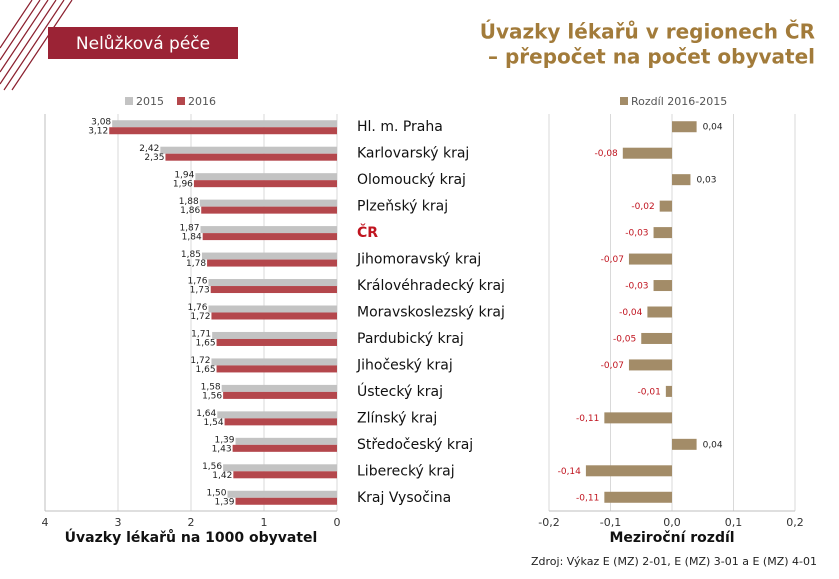  What do you see at coordinates (222, 449) in the screenshot?
I see `value-label: 1,43` at bounding box center [222, 449].